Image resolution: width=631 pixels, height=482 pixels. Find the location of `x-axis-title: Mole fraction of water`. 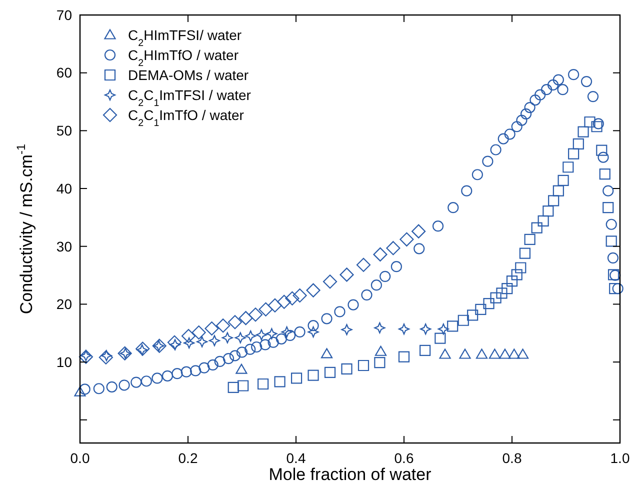

x-axis-title: Mole fraction of water is located at coordinates (350, 473).